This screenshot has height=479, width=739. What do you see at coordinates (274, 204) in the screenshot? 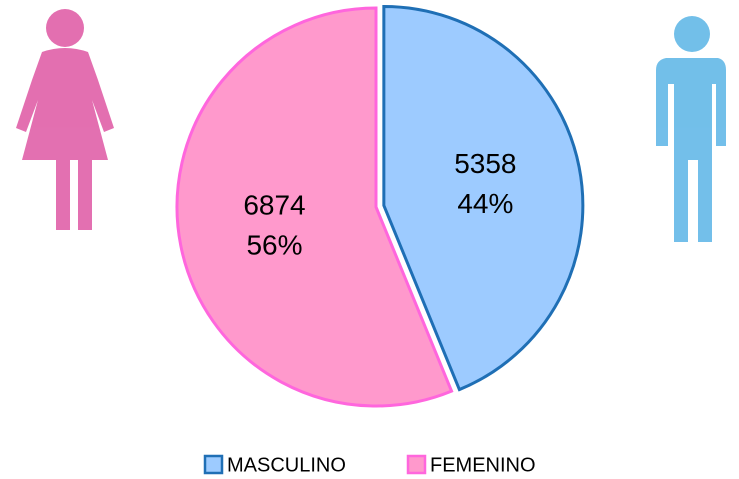
I see `value-label: 6874` at bounding box center [274, 204].